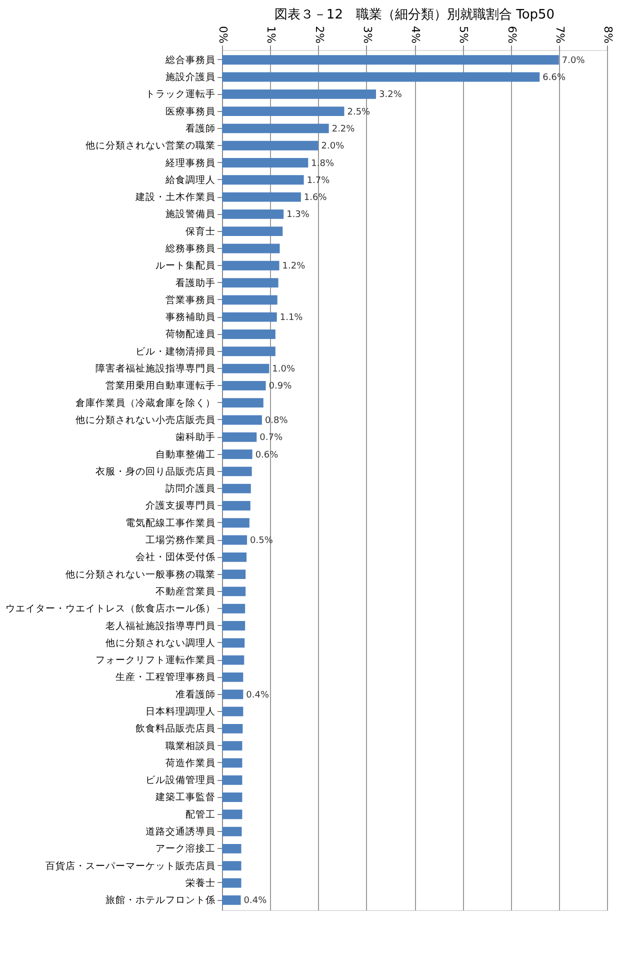 This screenshot has width=636, height=970. Describe the element at coordinates (161, 642) in the screenshot. I see `y-tick-label: 他に分類されない調理人` at that location.